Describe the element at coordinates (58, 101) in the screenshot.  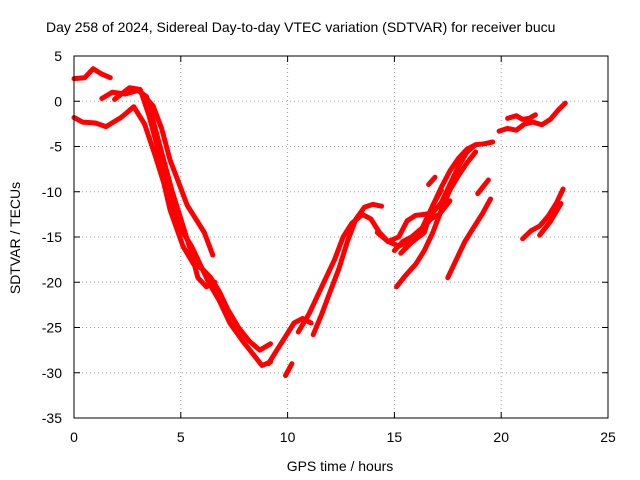
I see `y-tick-label: 0` at that location.